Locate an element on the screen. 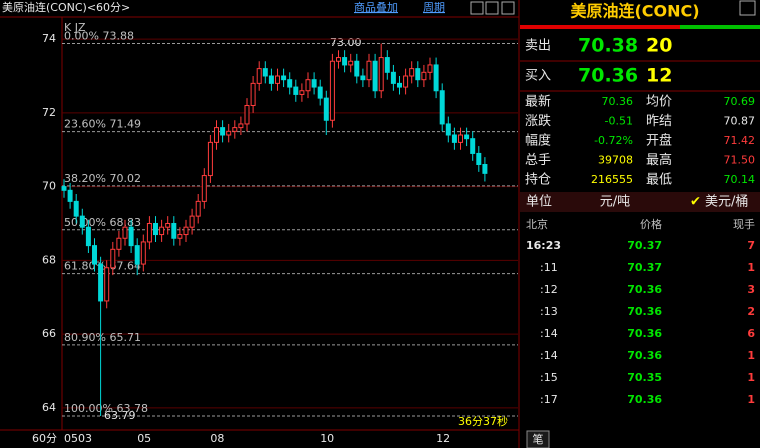  unit-bar is located at coordinates (640, 202).